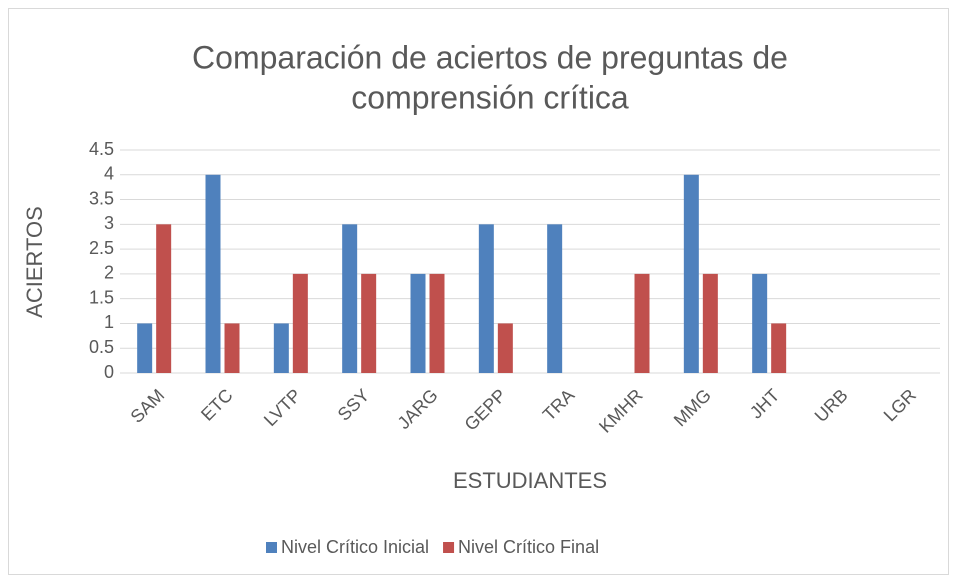 The image size is (958, 580). I want to click on y-tick-label: 1.5, so click(101, 297).